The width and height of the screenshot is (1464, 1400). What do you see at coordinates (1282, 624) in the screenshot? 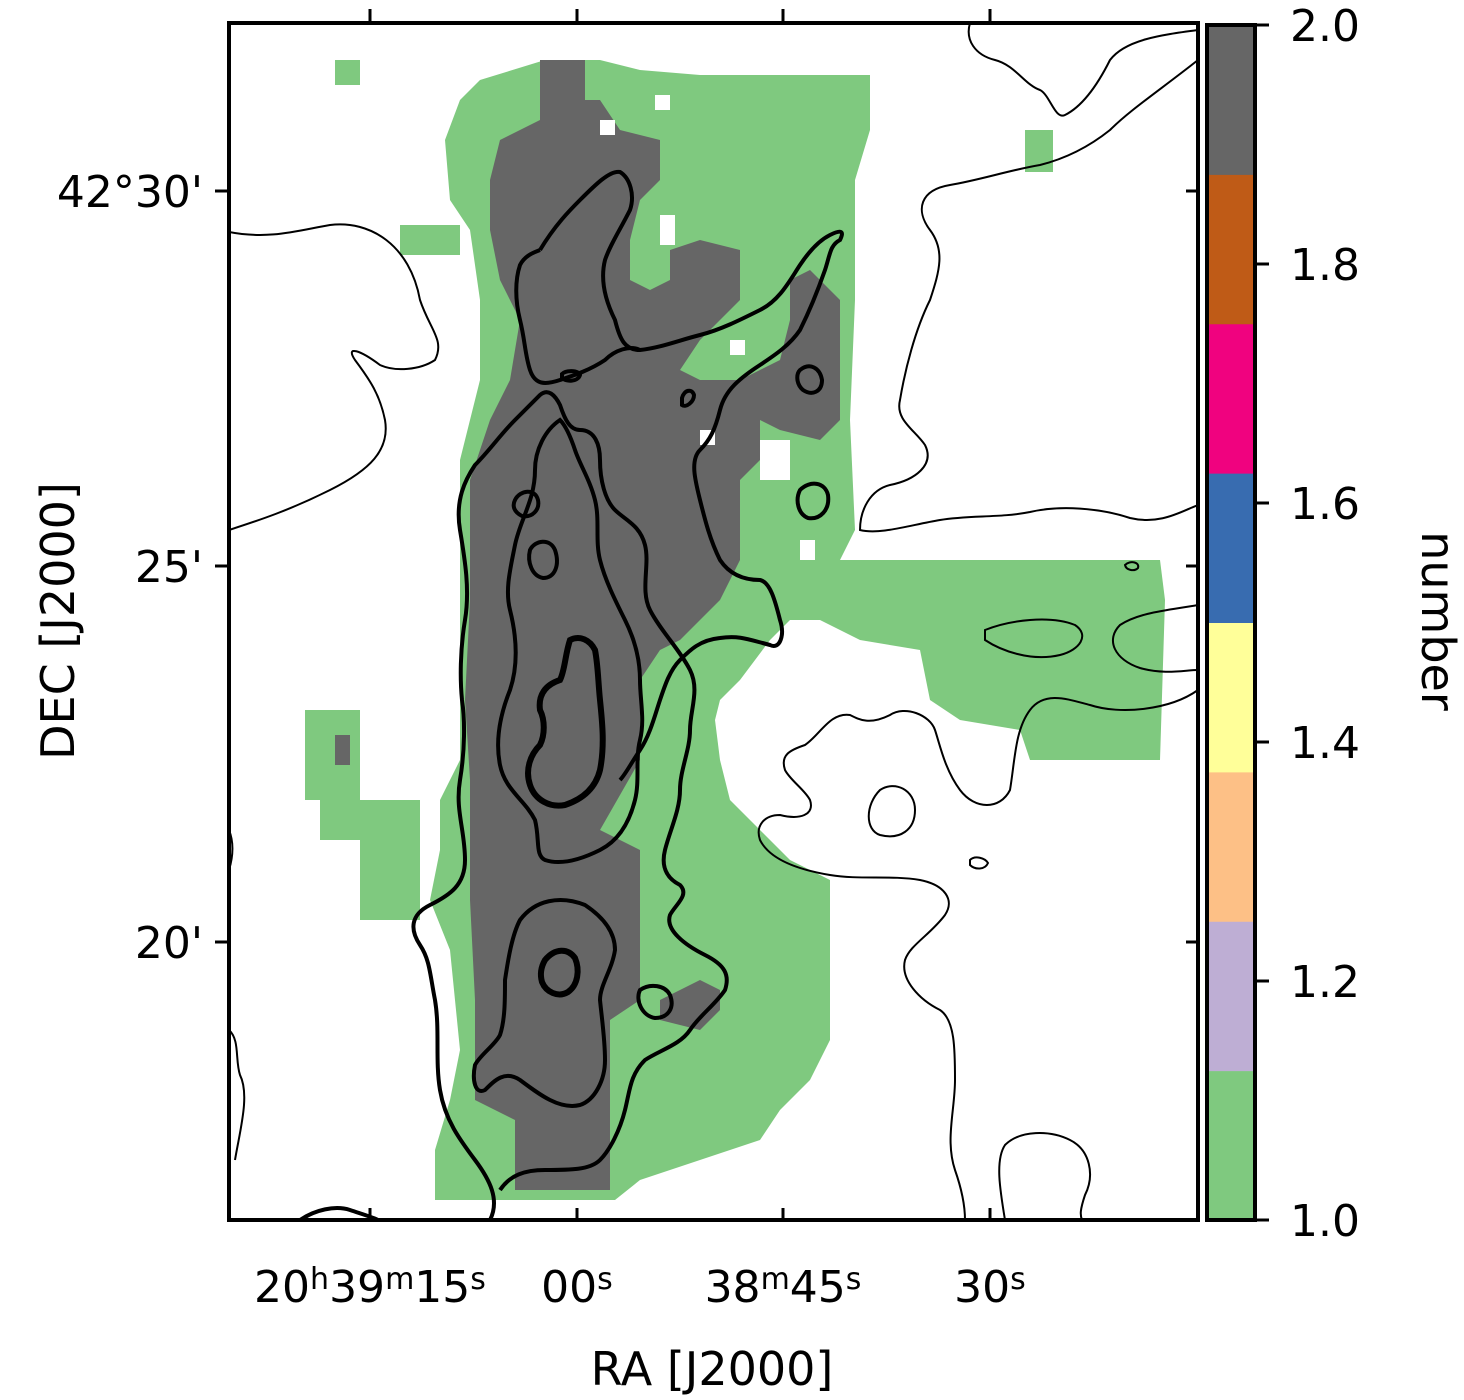
I see `colorbar: 1.0 1.2 1.4 1.6 1.8 2.0` at bounding box center [1282, 624].